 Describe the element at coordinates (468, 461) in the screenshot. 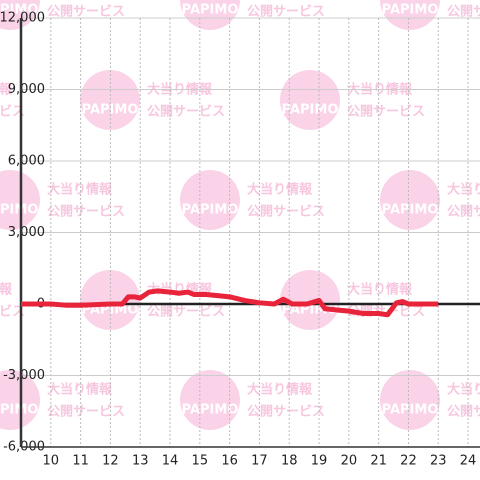

I see `x-tick-label: 24` at that location.